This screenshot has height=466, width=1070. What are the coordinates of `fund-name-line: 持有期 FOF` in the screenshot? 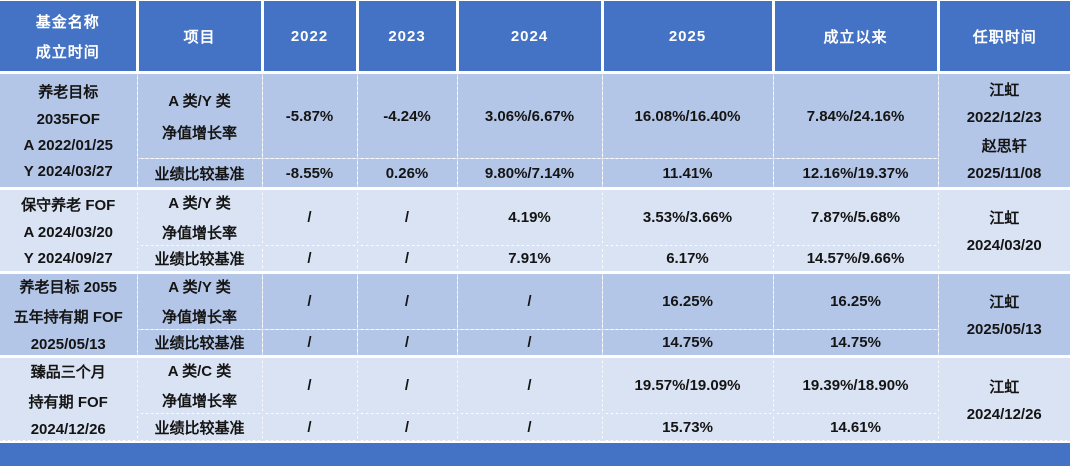 It's located at (68, 402).